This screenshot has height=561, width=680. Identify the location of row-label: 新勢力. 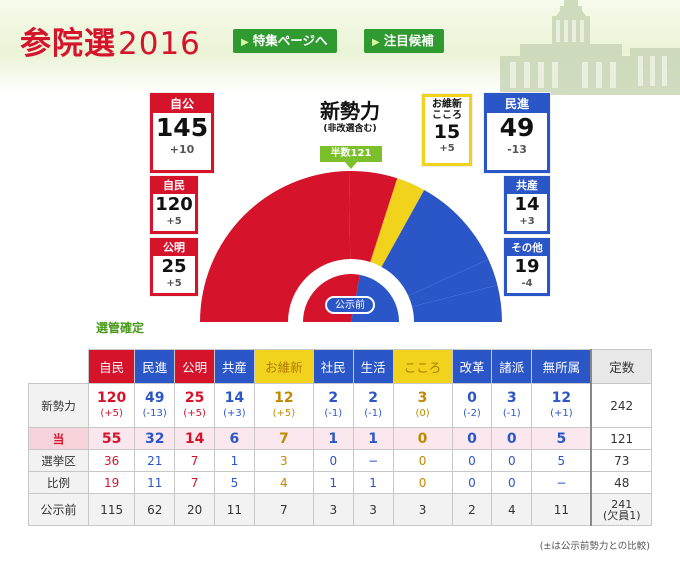
(58, 405).